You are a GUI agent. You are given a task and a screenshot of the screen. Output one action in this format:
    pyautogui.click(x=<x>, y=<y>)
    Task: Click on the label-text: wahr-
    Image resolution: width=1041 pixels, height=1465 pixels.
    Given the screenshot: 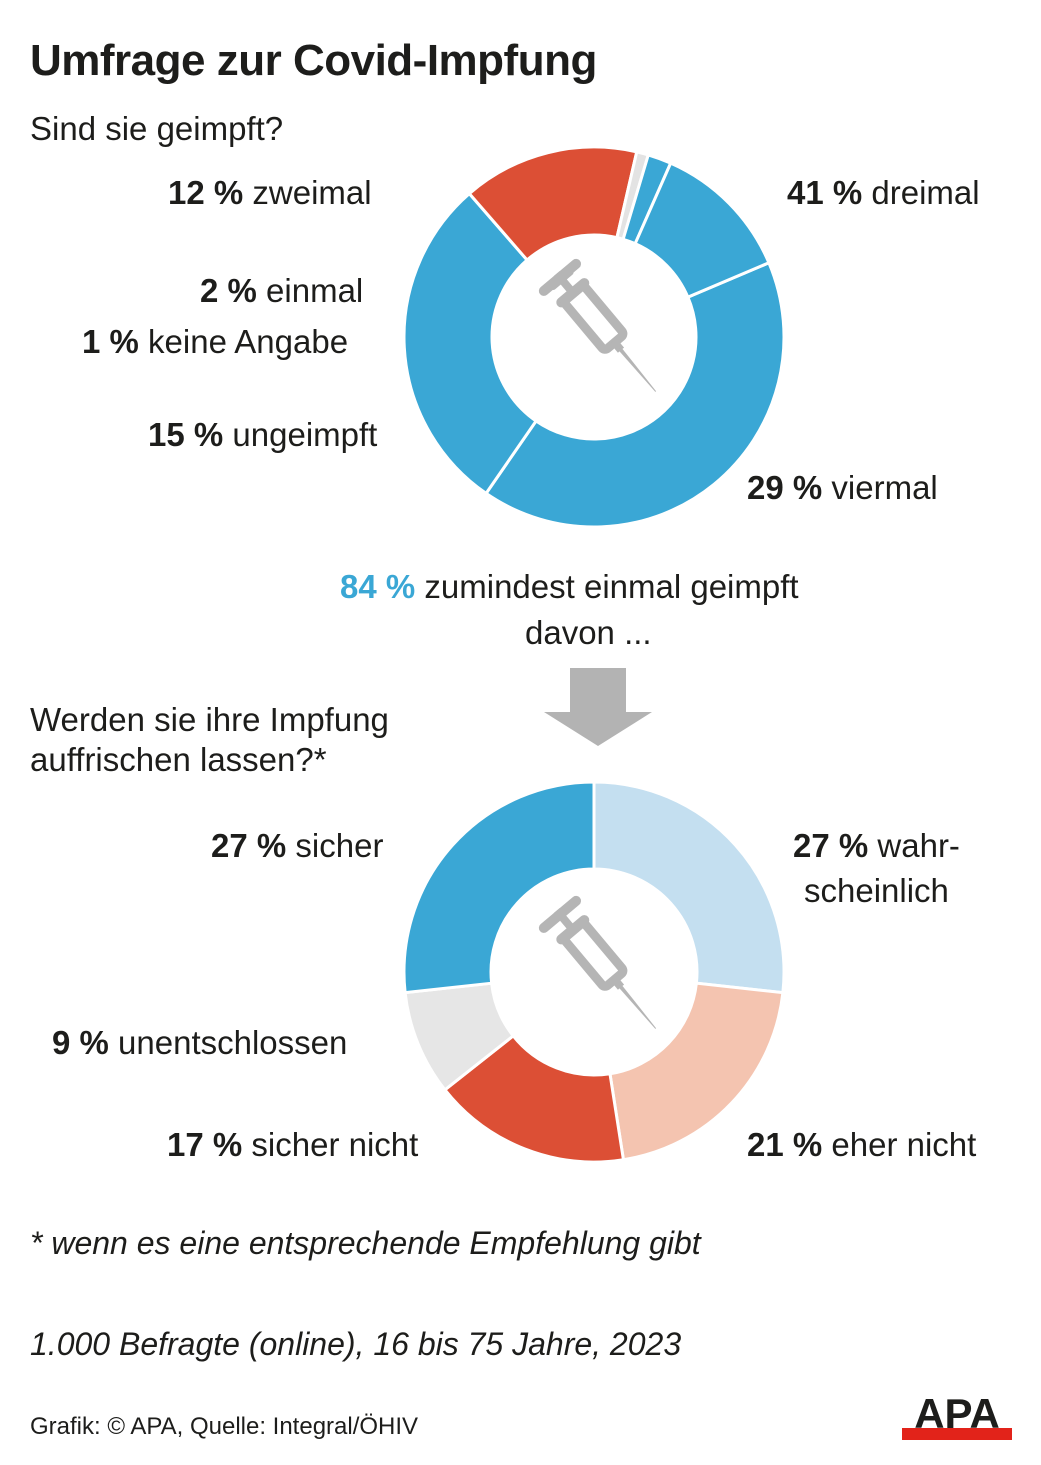 What is the action you would take?
    pyautogui.click(x=918, y=845)
    